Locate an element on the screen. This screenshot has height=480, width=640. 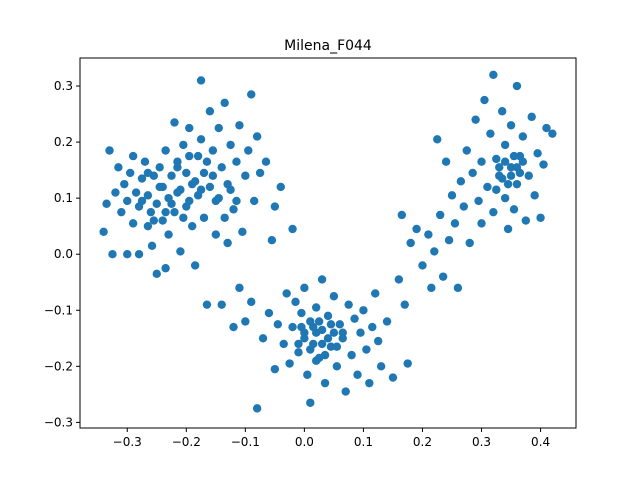
x-tick-label: 0.2 is located at coordinates (422, 442).